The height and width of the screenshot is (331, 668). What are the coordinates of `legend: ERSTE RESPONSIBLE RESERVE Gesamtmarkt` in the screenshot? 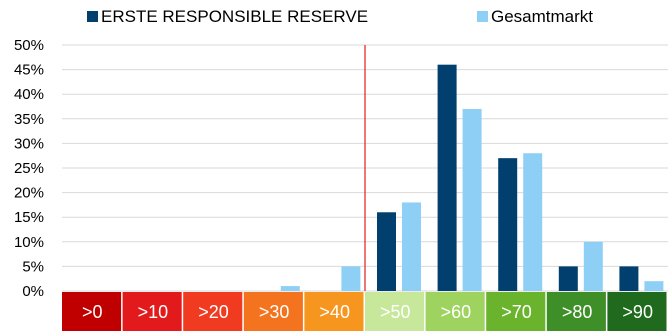 It's located at (340, 16).